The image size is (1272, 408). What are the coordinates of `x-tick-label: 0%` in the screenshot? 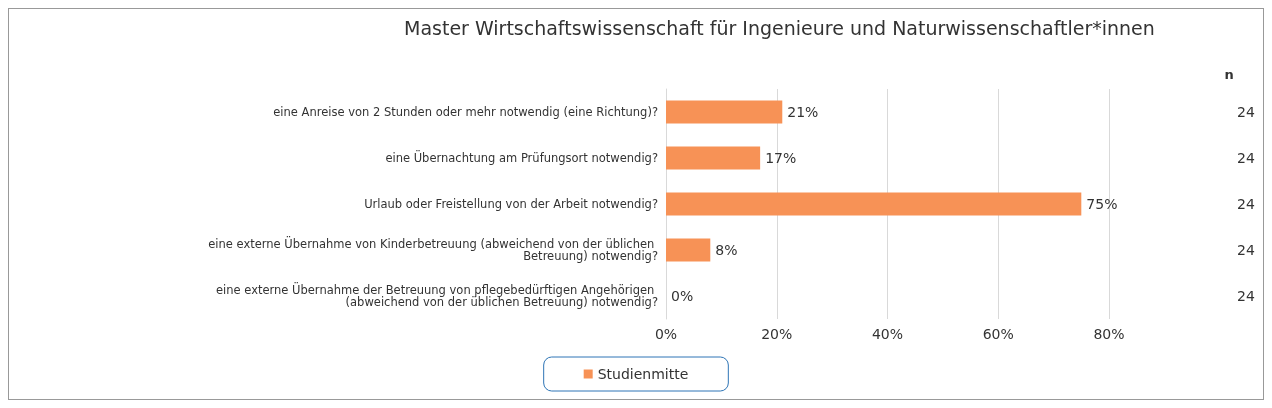 It's located at (666, 334).